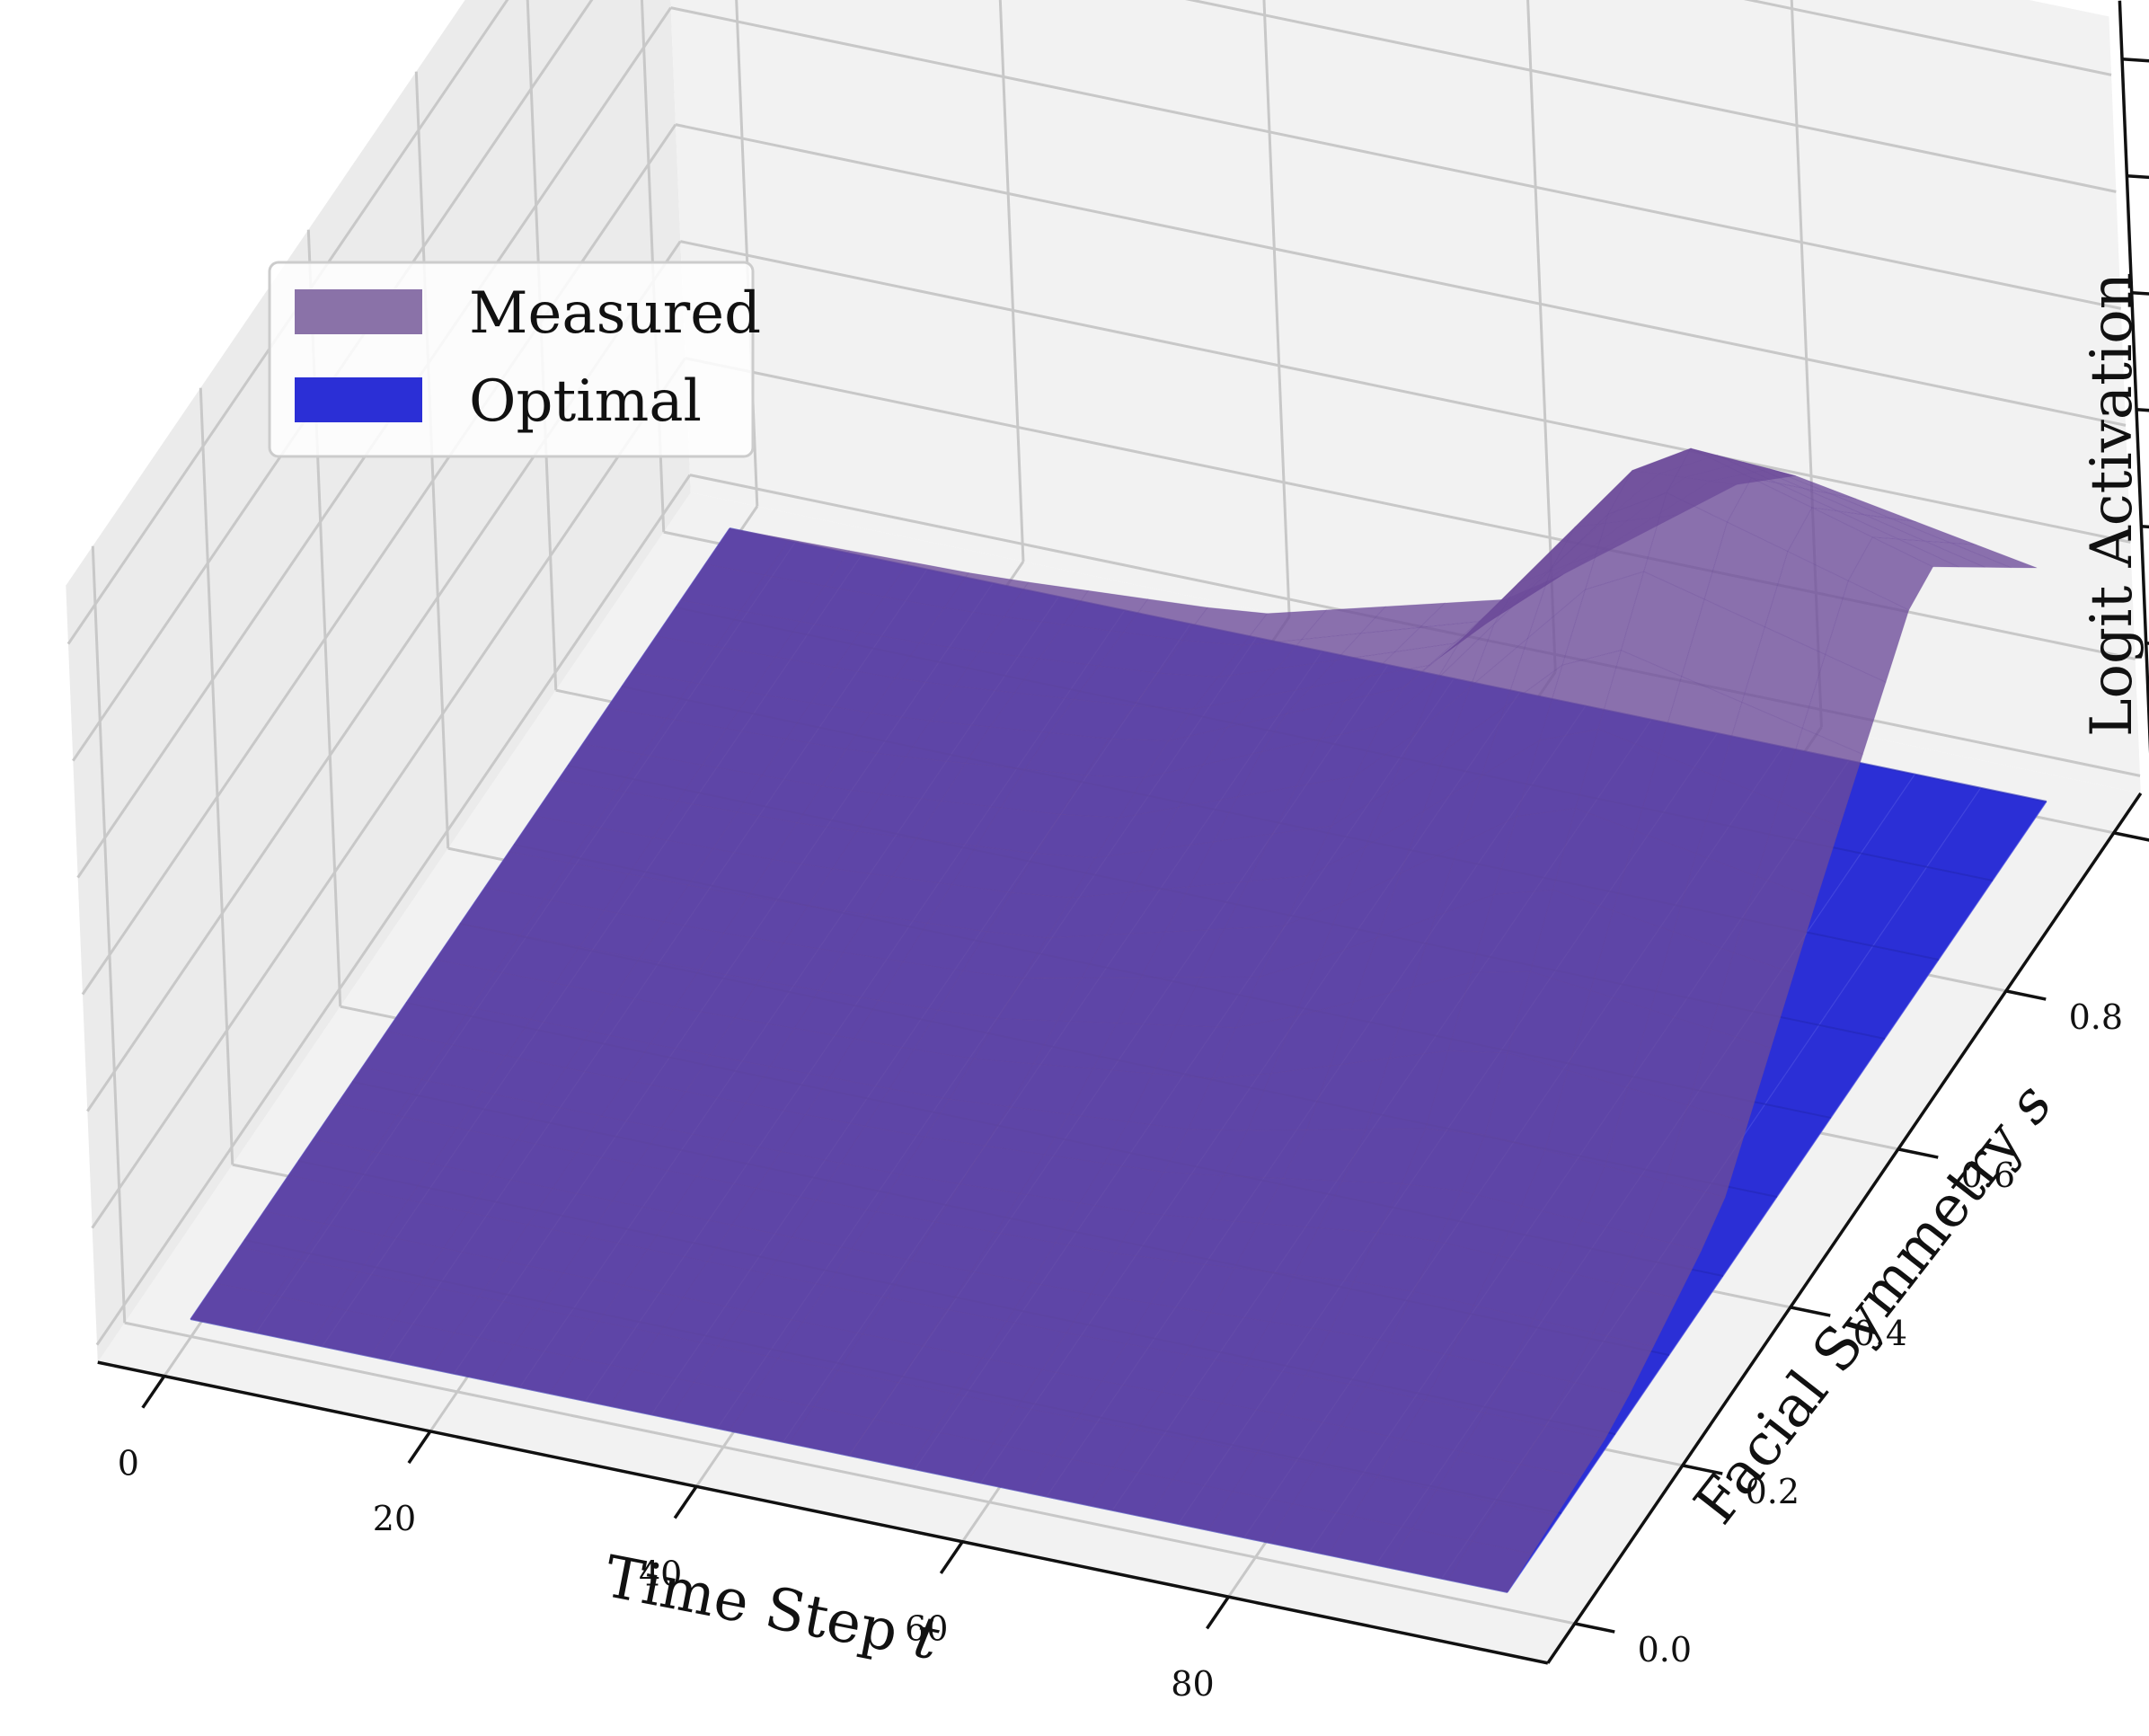 This screenshot has height=1736, width=2149. I want to click on legend-swatch-optimal, so click(358, 399).